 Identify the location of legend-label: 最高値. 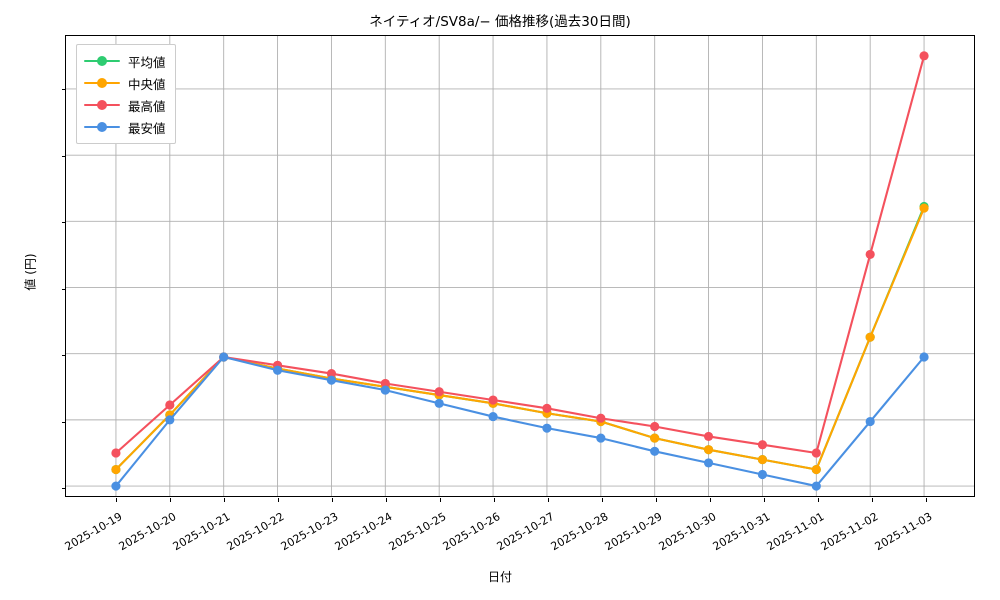
(147, 106).